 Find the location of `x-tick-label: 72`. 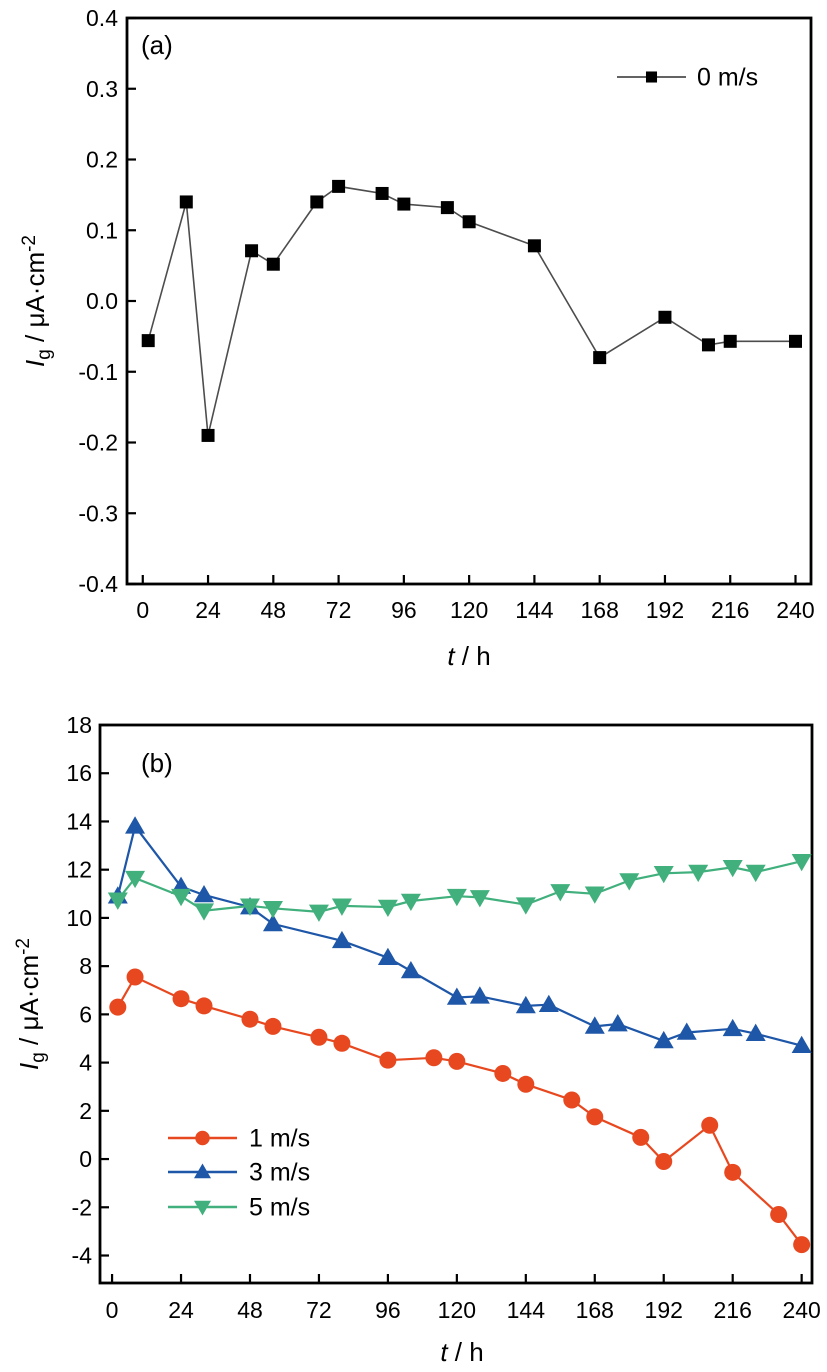

x-tick-label: 72 is located at coordinates (339, 610).